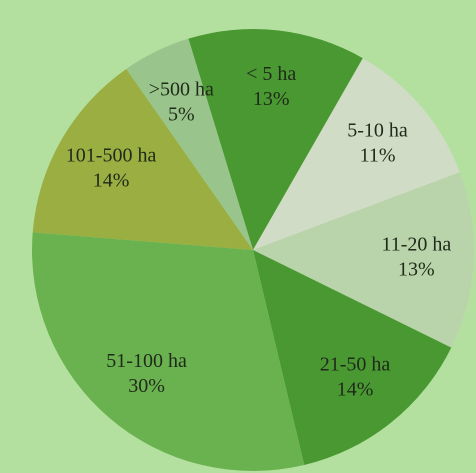  I want to click on slice-value: 11%, so click(378, 156).